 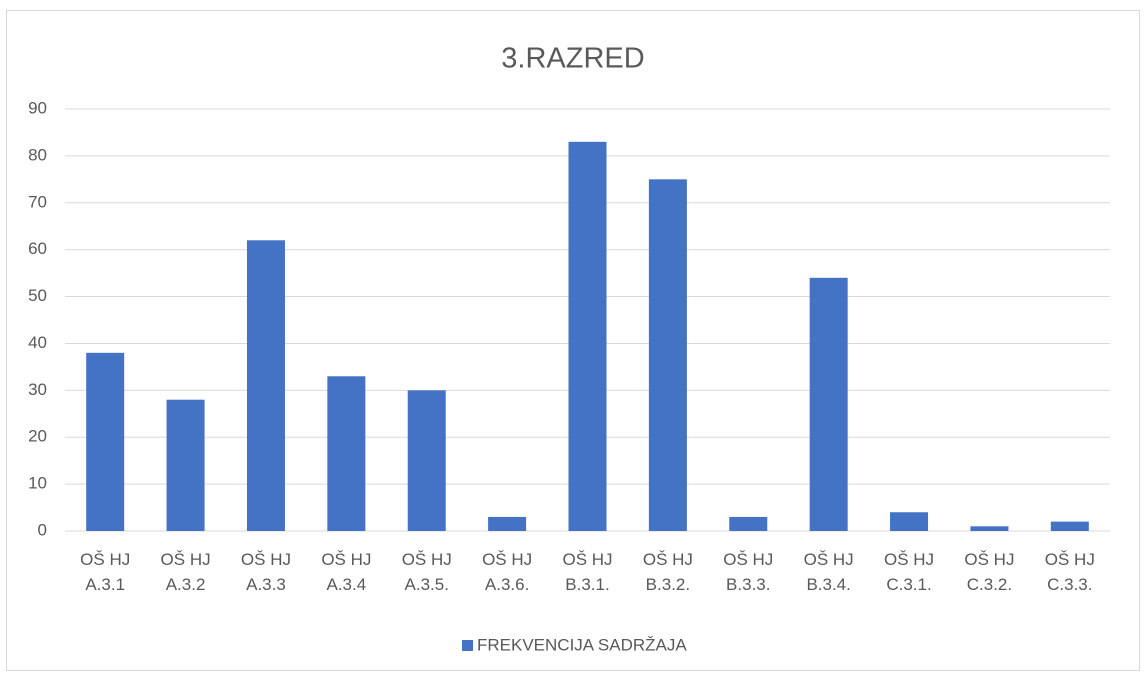 What do you see at coordinates (989, 584) in the screenshot?
I see `x-tick-line: C.3.2.` at bounding box center [989, 584].